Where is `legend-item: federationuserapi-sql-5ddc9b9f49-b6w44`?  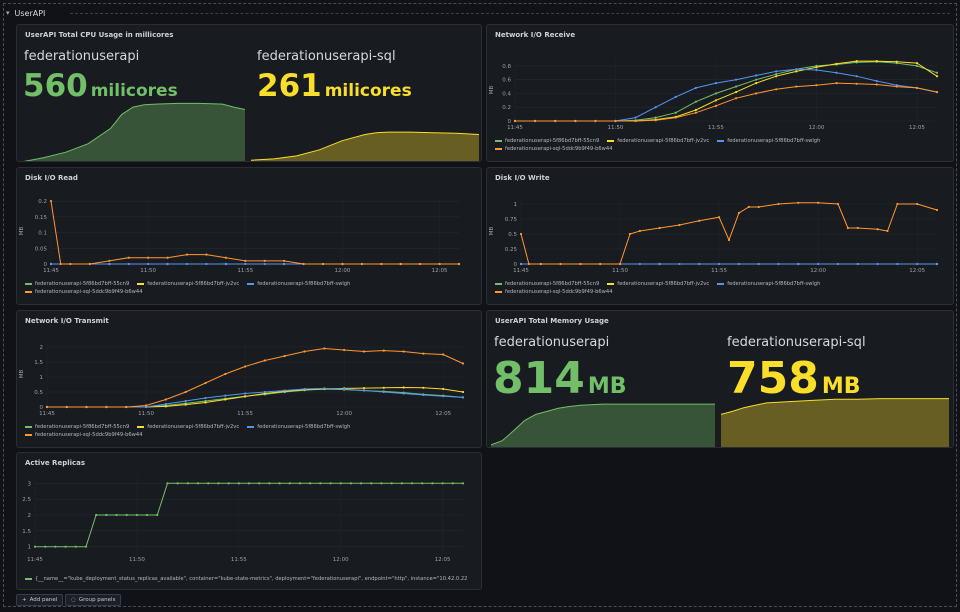 legend-item: federationuserapi-sql-5ddc9b9f49-b6w44 is located at coordinates (554, 292).